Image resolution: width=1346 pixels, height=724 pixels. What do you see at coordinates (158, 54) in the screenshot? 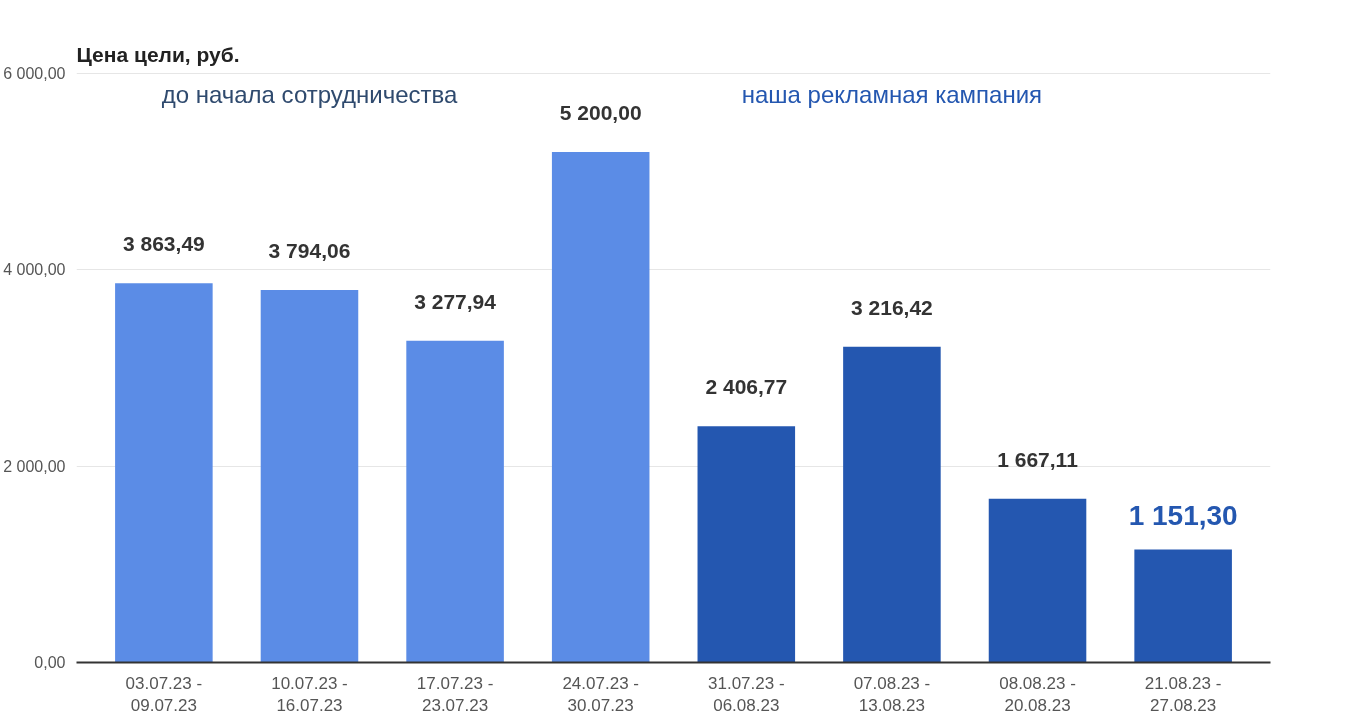
I see `chart-title: Цена цели, руб.` at bounding box center [158, 54].